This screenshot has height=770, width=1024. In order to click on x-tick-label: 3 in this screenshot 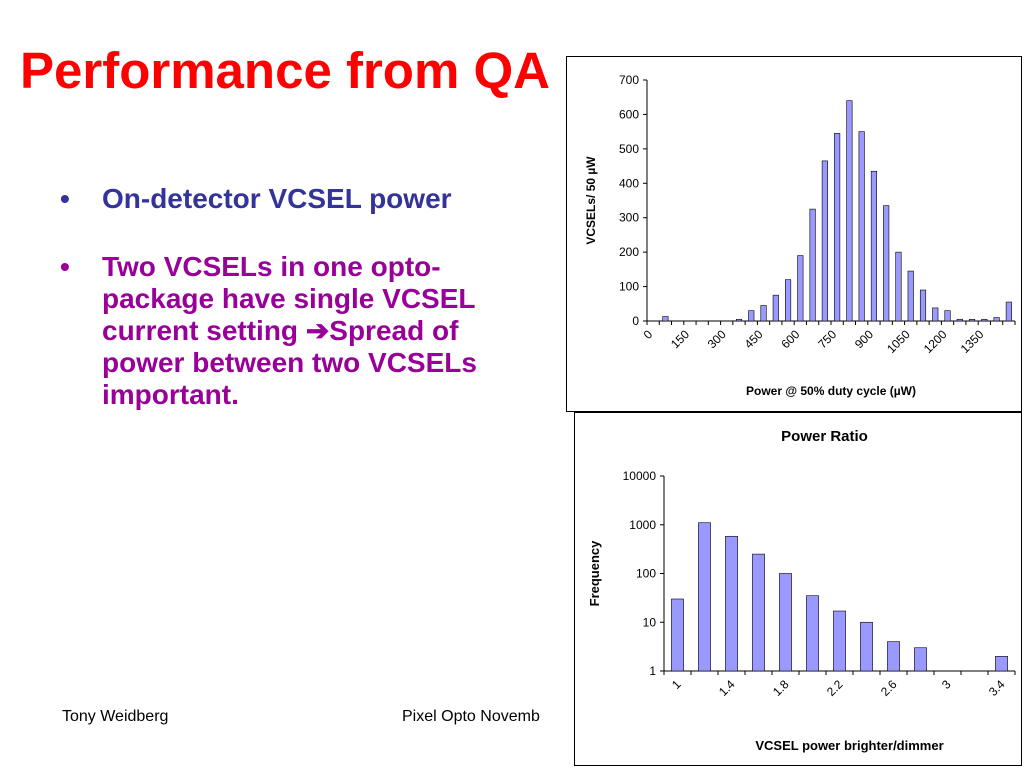, I will do `click(946, 684)`.